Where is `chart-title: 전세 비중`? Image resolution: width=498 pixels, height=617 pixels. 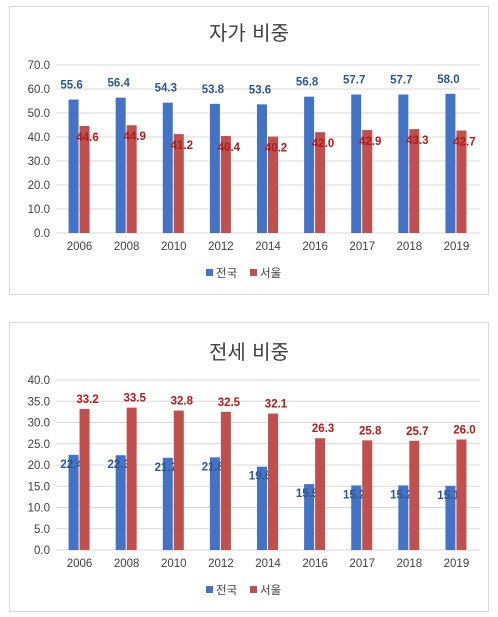 chart-title: 전세 비중 is located at coordinates (249, 352).